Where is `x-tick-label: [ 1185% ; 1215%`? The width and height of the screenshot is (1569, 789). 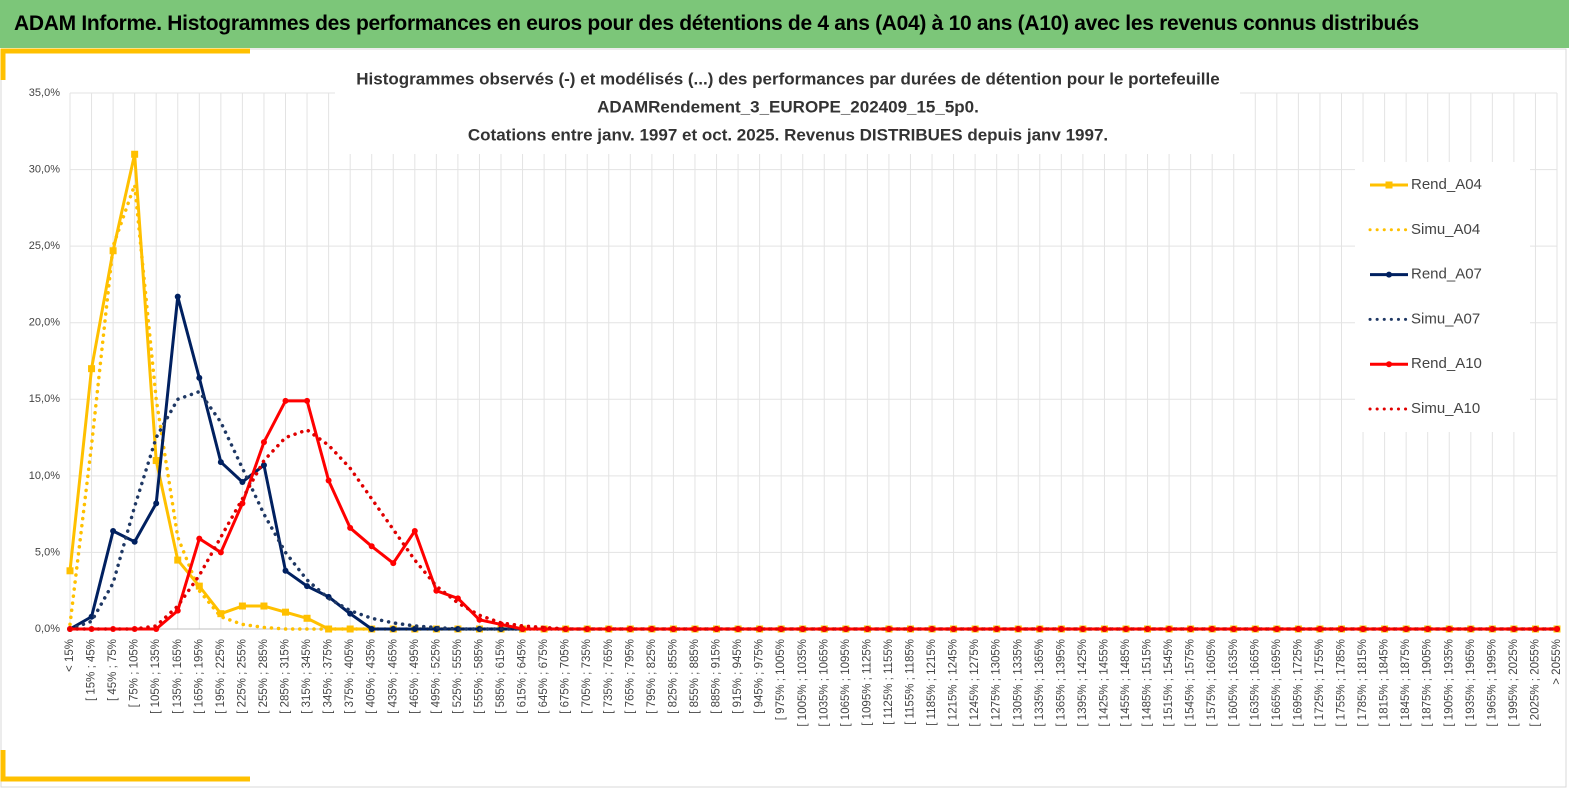
x-tick-label: [ 1185% ; 1215% is located at coordinates (932, 682).